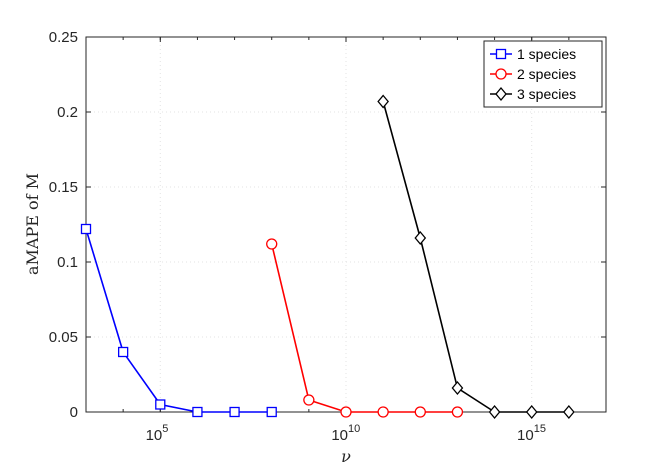 The image size is (664, 470). Describe the element at coordinates (546, 74) in the screenshot. I see `legend-label: 2 species` at that location.